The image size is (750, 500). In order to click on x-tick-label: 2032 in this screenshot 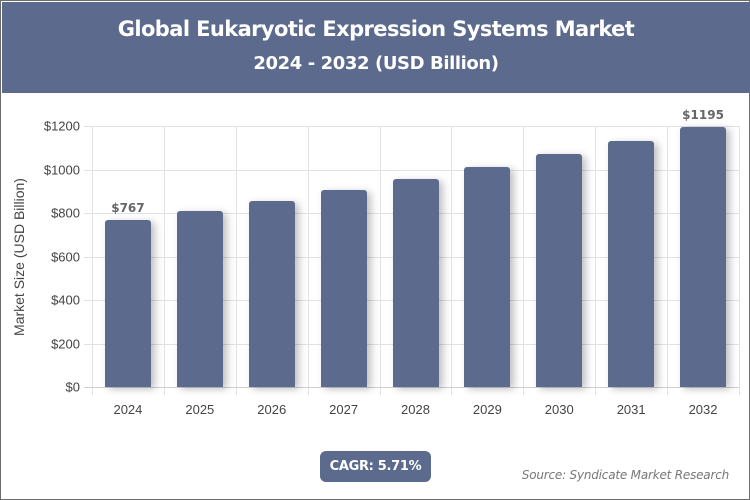, I will do `click(703, 409)`.